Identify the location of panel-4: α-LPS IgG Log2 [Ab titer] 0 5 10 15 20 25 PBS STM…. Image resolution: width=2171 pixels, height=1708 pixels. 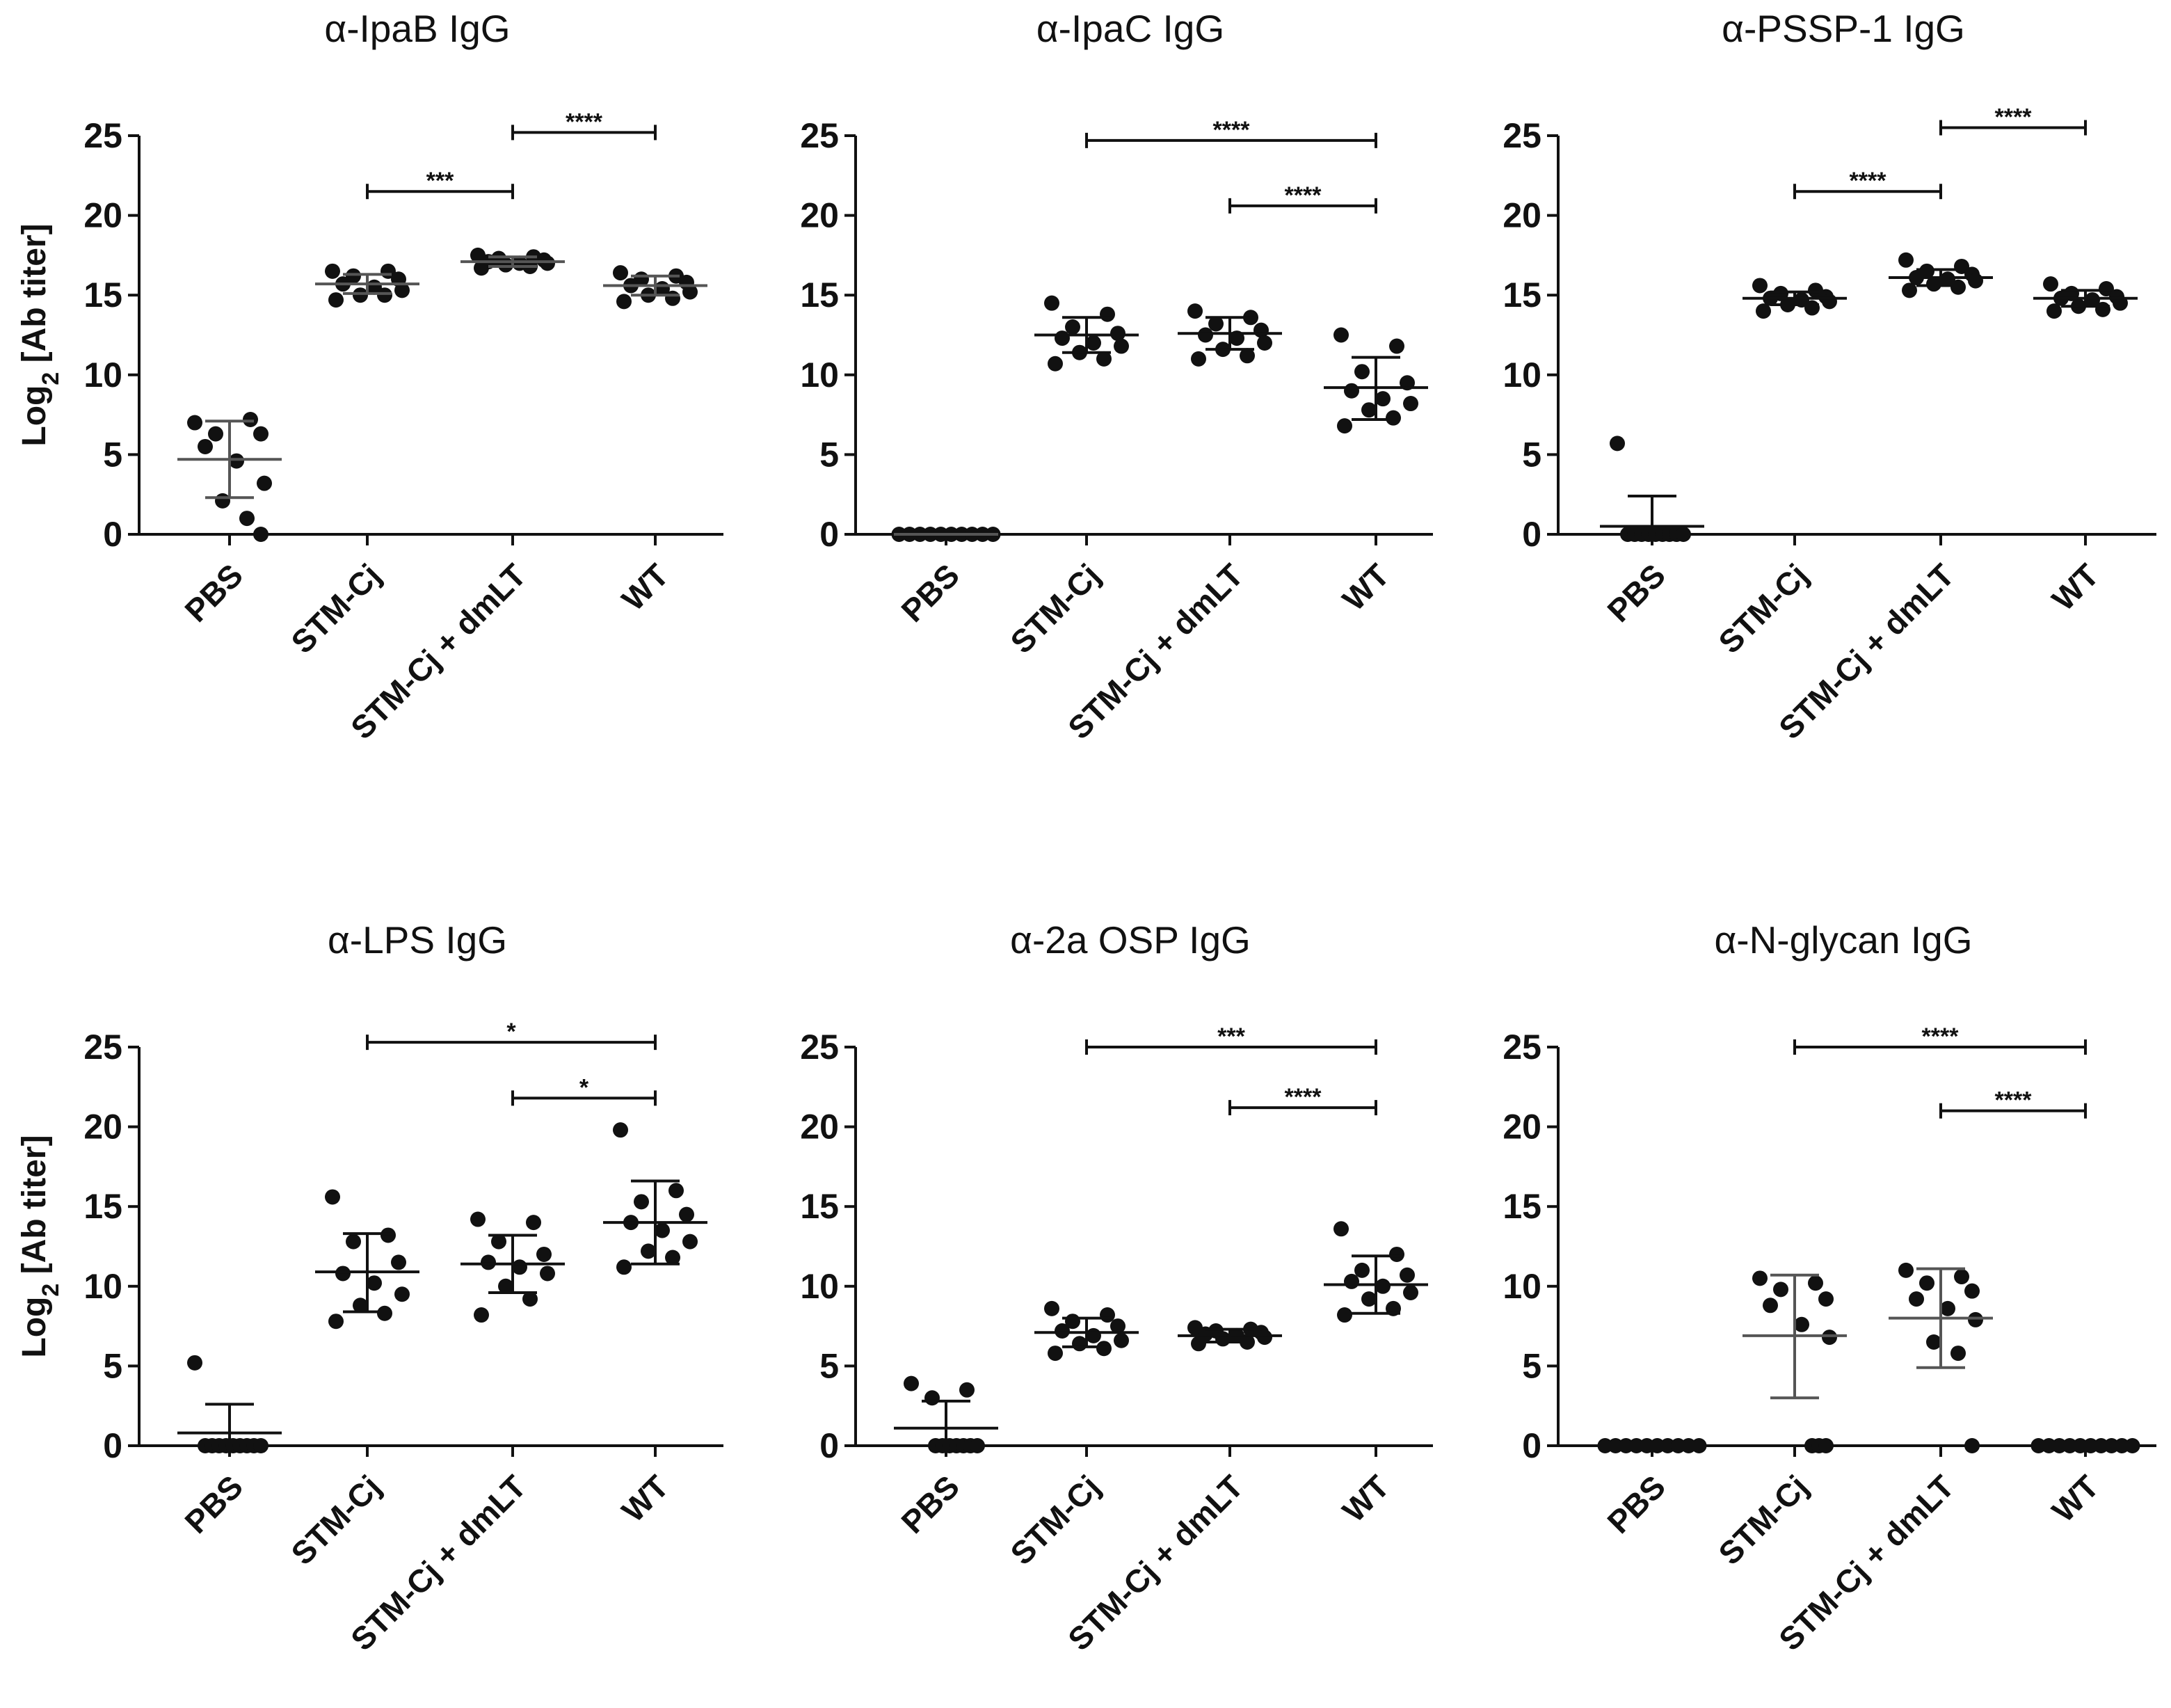
(369, 1288).